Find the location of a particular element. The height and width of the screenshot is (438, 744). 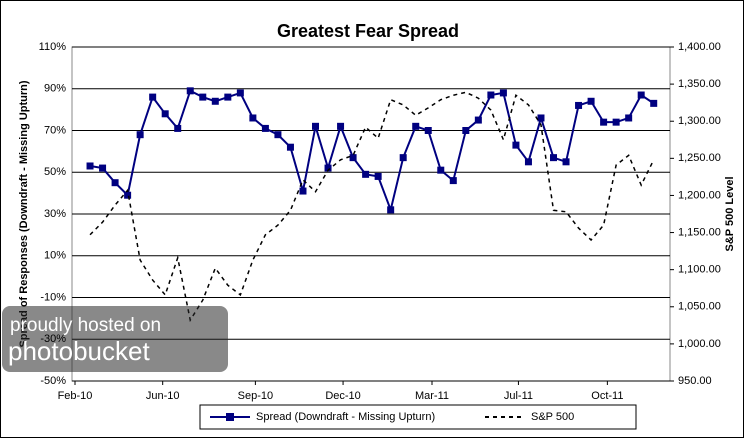

y-tick-label: 30% is located at coordinates (55, 214).